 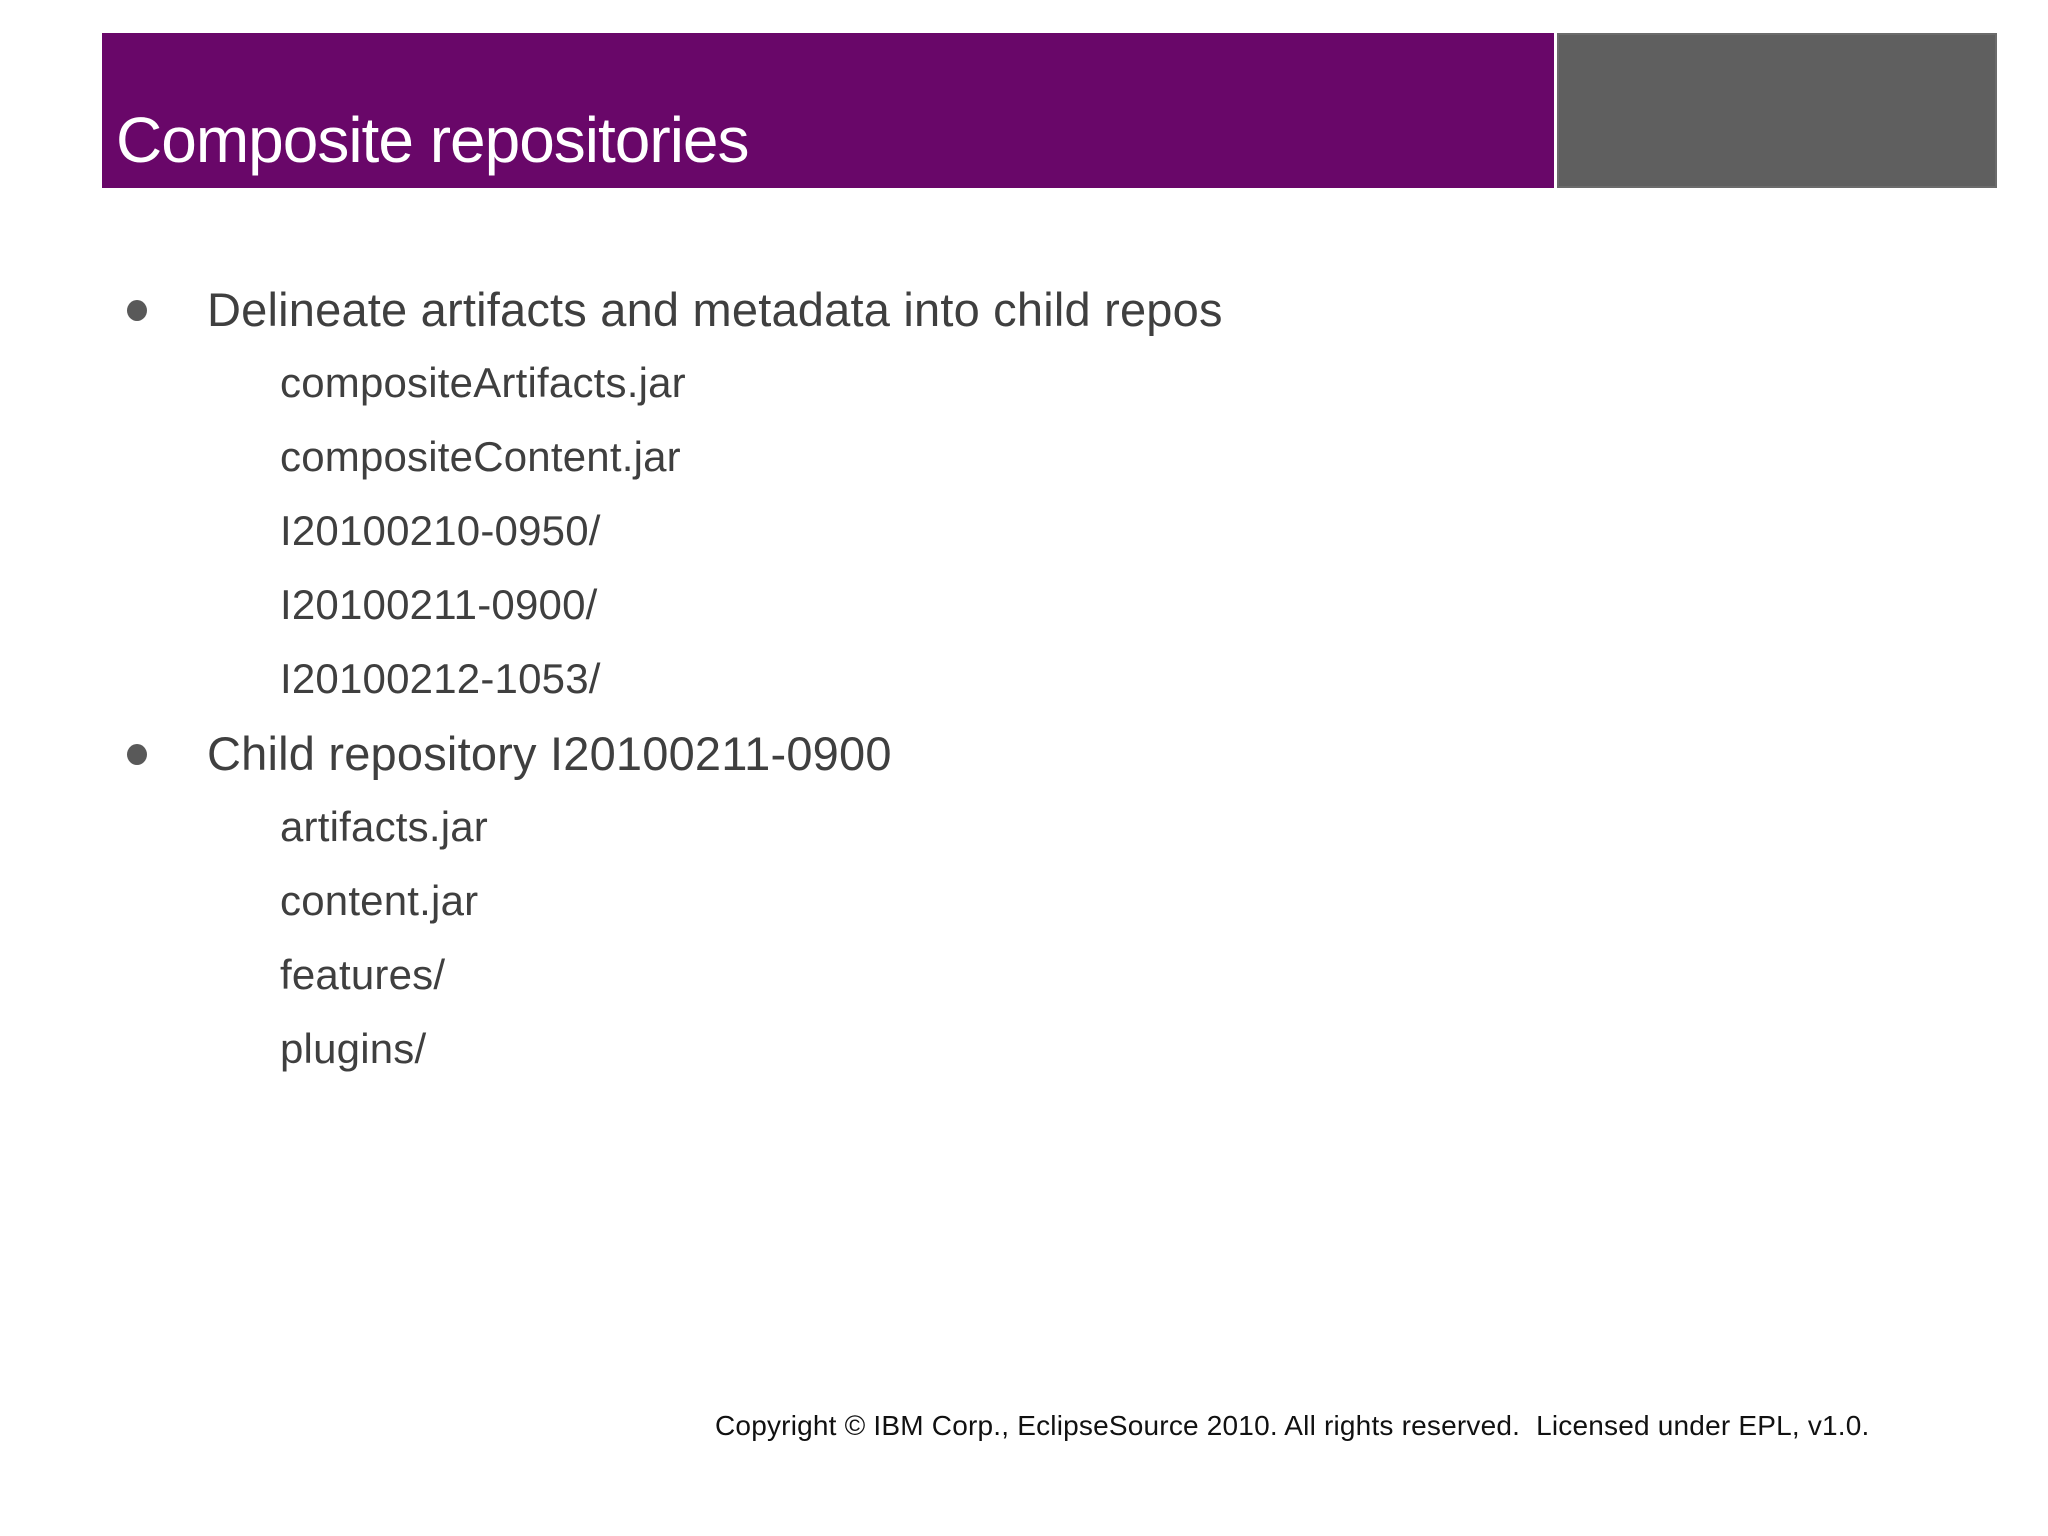 What do you see at coordinates (440, 530) in the screenshot?
I see `list-item: I20100210-0950/` at bounding box center [440, 530].